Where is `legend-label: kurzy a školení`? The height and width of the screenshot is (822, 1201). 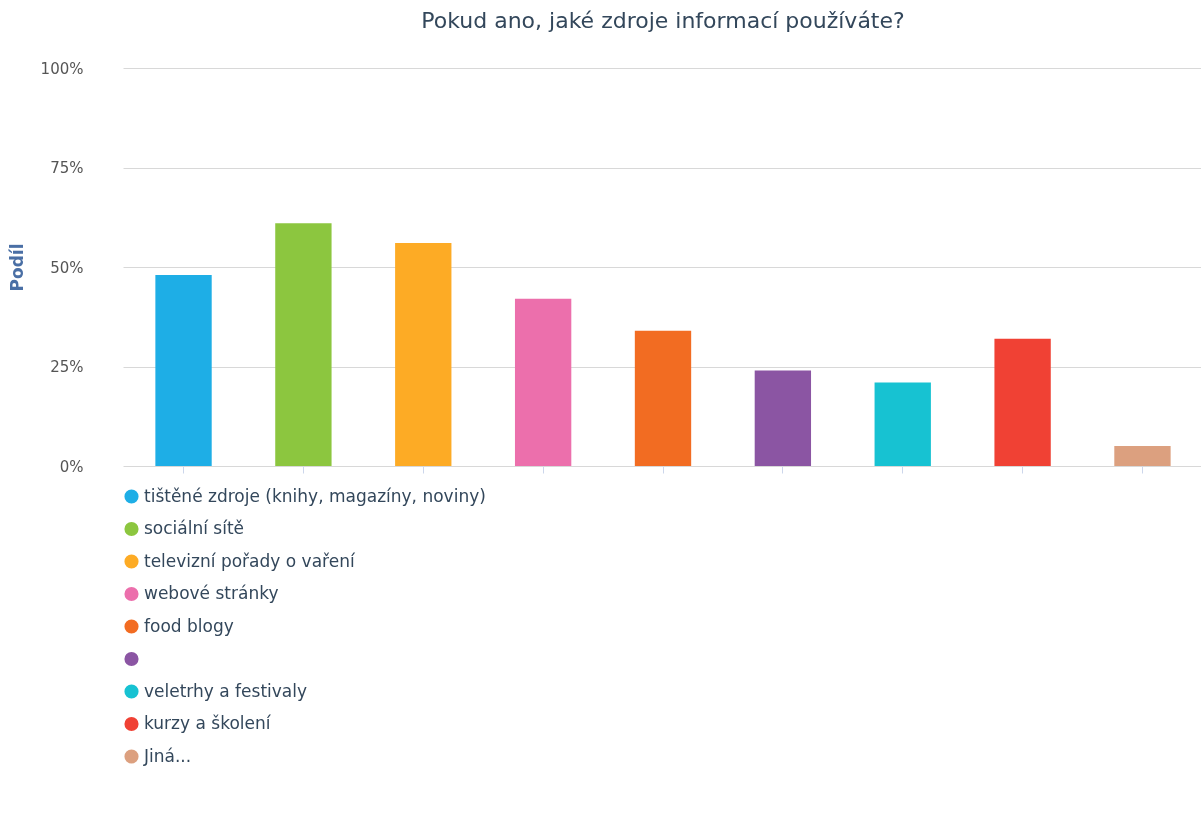
legend-label: kurzy a školení is located at coordinates (208, 723).